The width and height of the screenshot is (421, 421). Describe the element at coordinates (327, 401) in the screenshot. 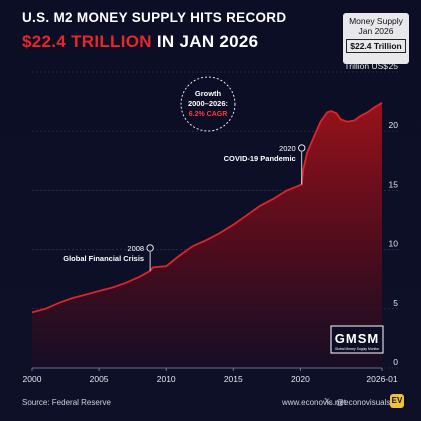

I see `x-icon: 𝕏` at that location.